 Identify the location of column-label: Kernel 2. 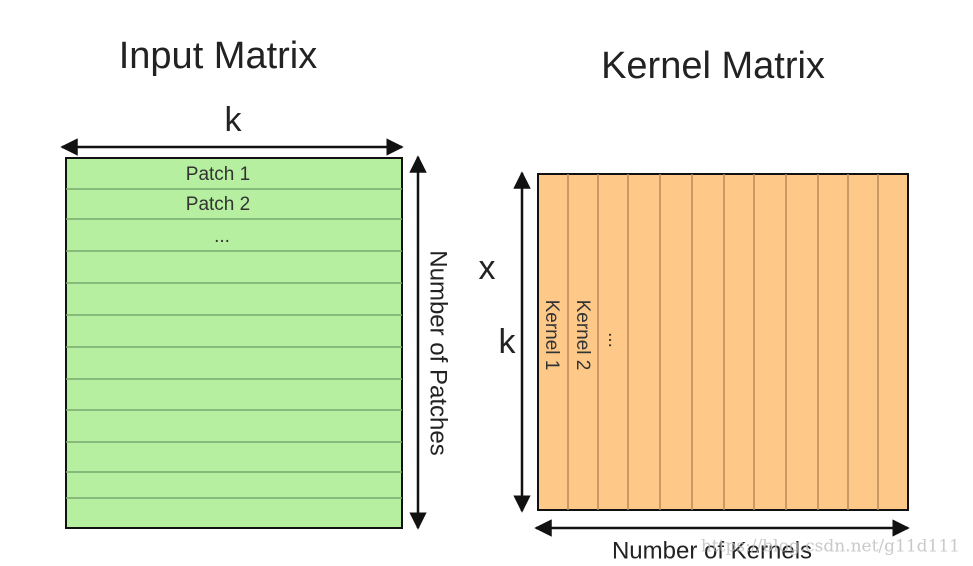
(582, 335).